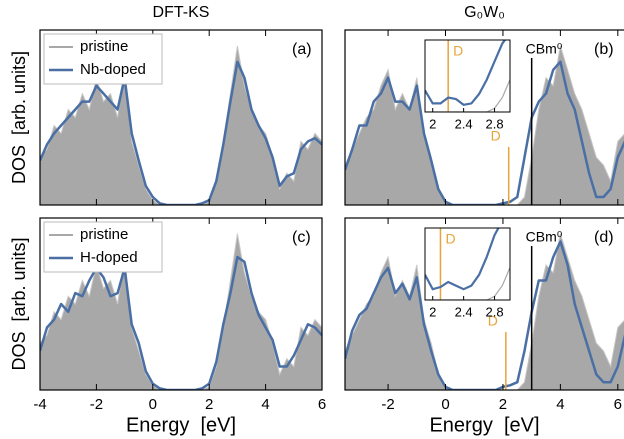  I want to click on panel-label: (c), so click(301, 237).